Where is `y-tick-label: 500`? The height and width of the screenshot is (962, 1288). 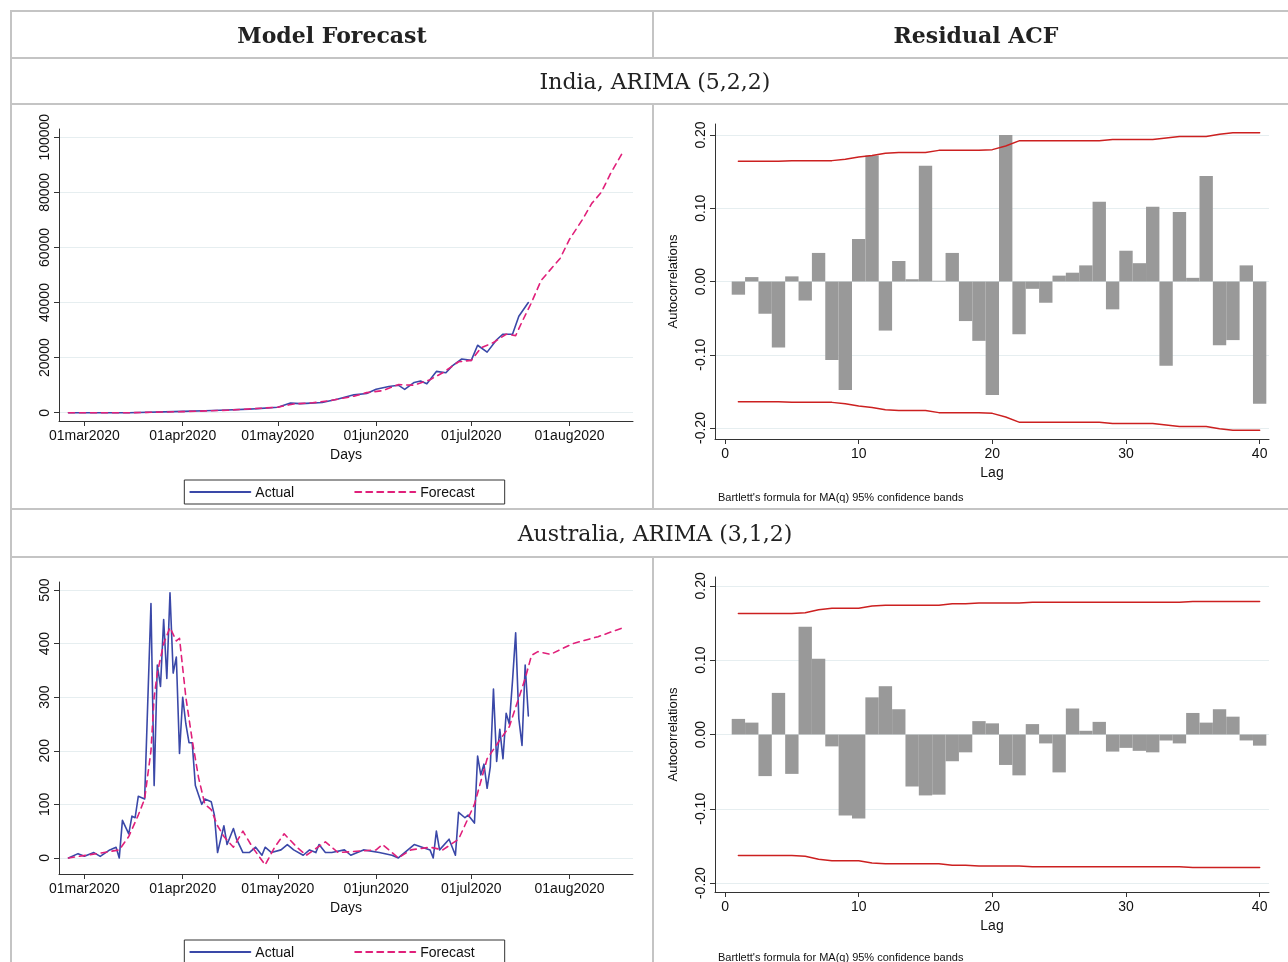
y-tick-label: 500 is located at coordinates (44, 590).